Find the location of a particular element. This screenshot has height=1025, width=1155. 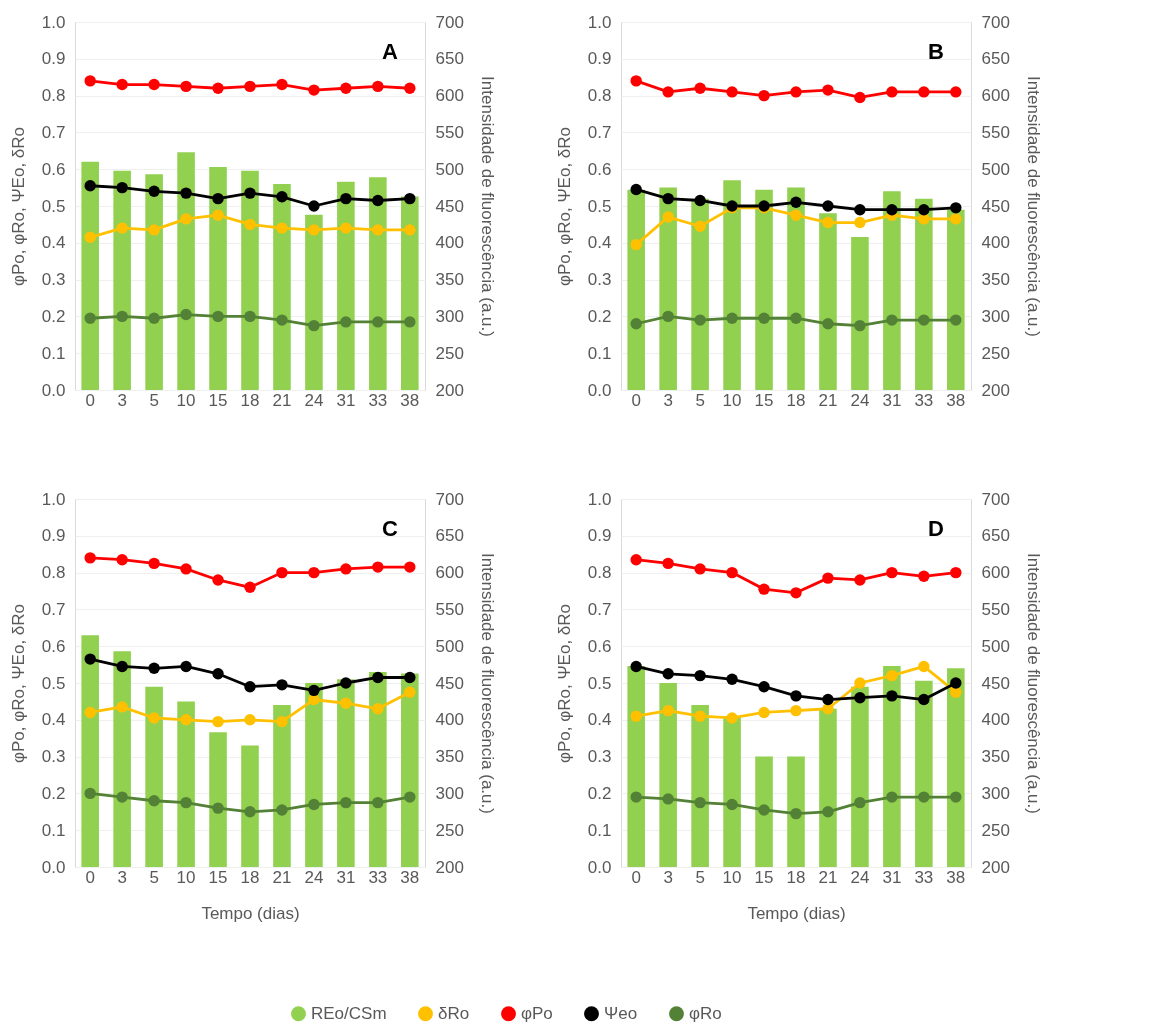

y-tick-label: 0.6 is located at coordinates (53, 646).